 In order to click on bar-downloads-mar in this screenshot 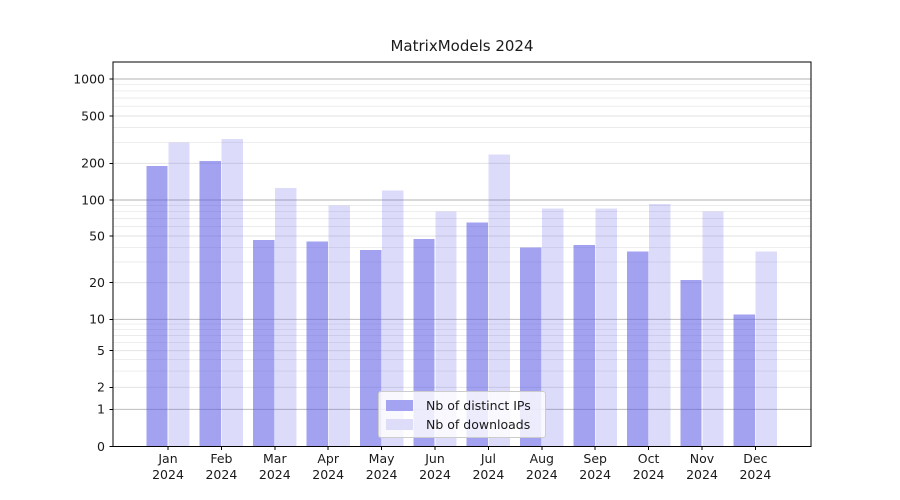, I will do `click(286, 317)`.